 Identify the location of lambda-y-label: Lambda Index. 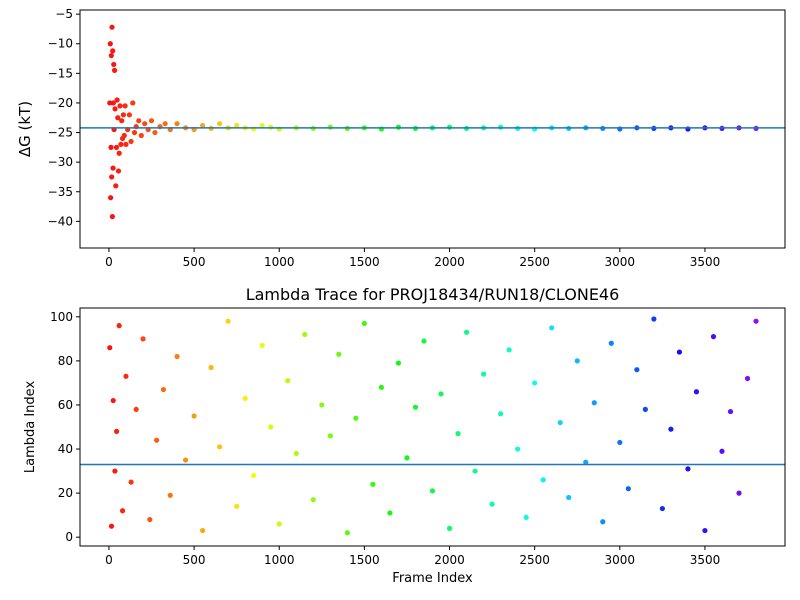
(30, 427).